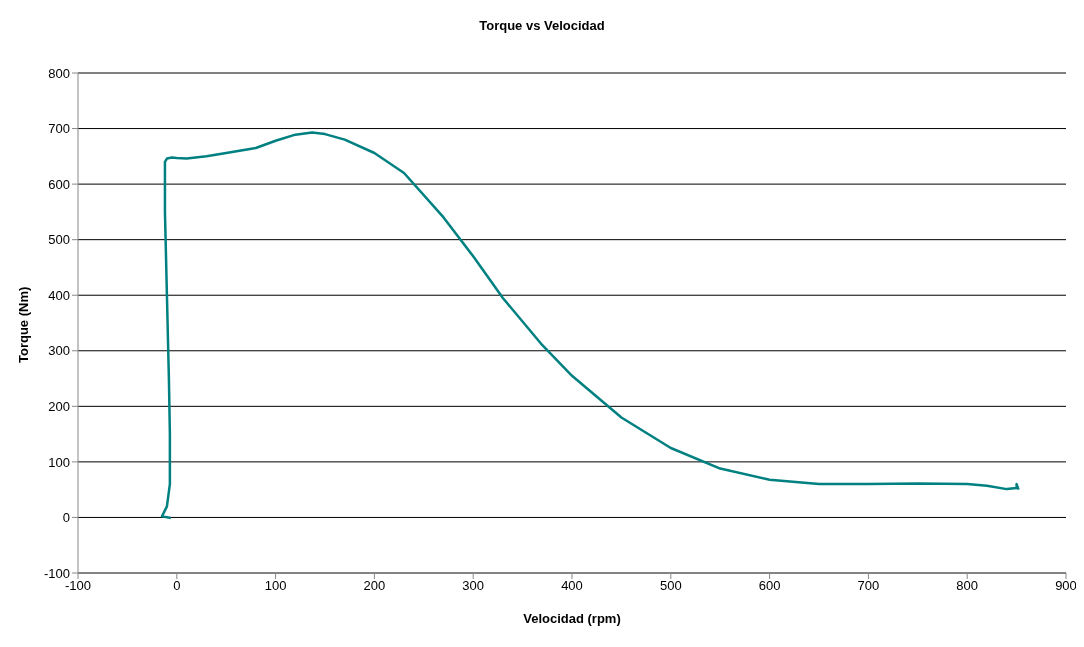 The height and width of the screenshot is (647, 1084). I want to click on x-tick-label: 100, so click(275, 586).